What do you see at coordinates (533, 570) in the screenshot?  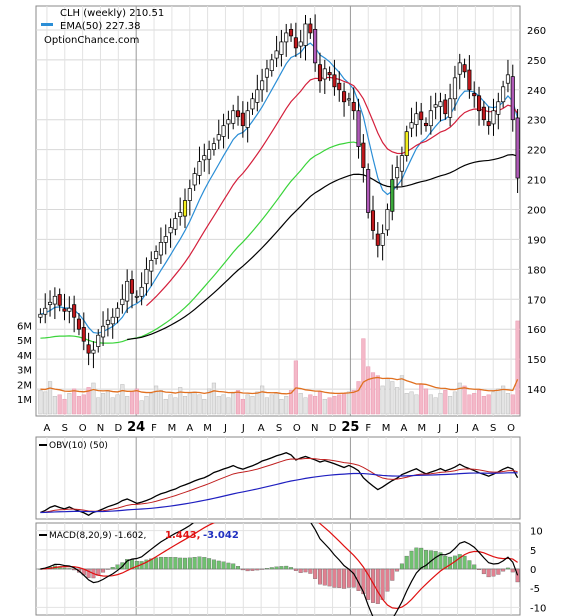 I see `macd-tick-label: 0` at bounding box center [533, 570].